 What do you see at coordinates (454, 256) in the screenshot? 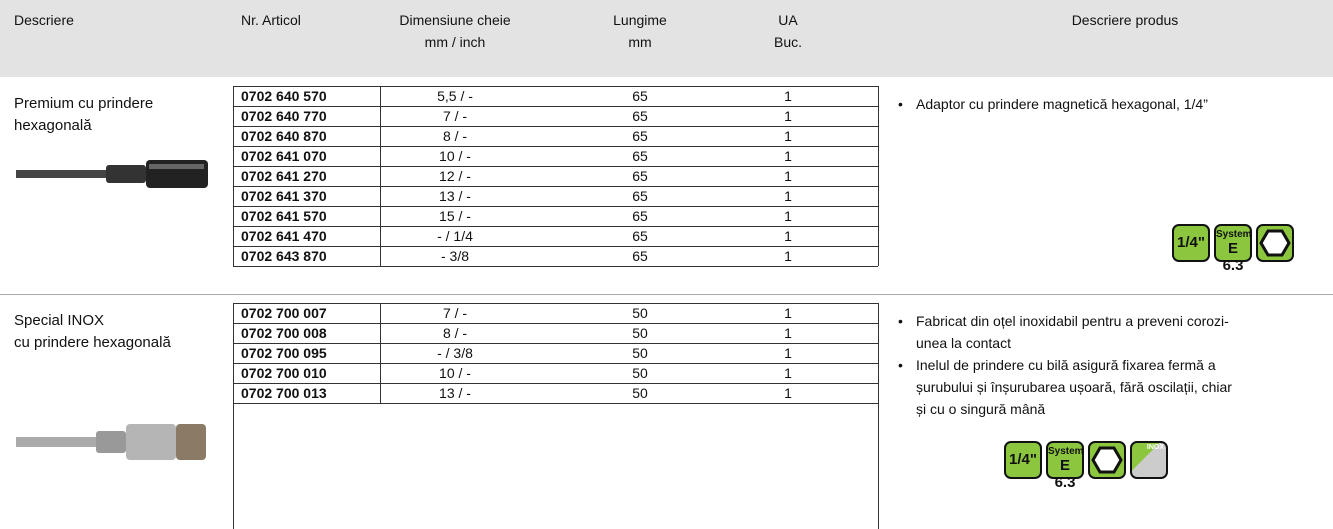
I see `cell: - 3/8` at bounding box center [454, 256].